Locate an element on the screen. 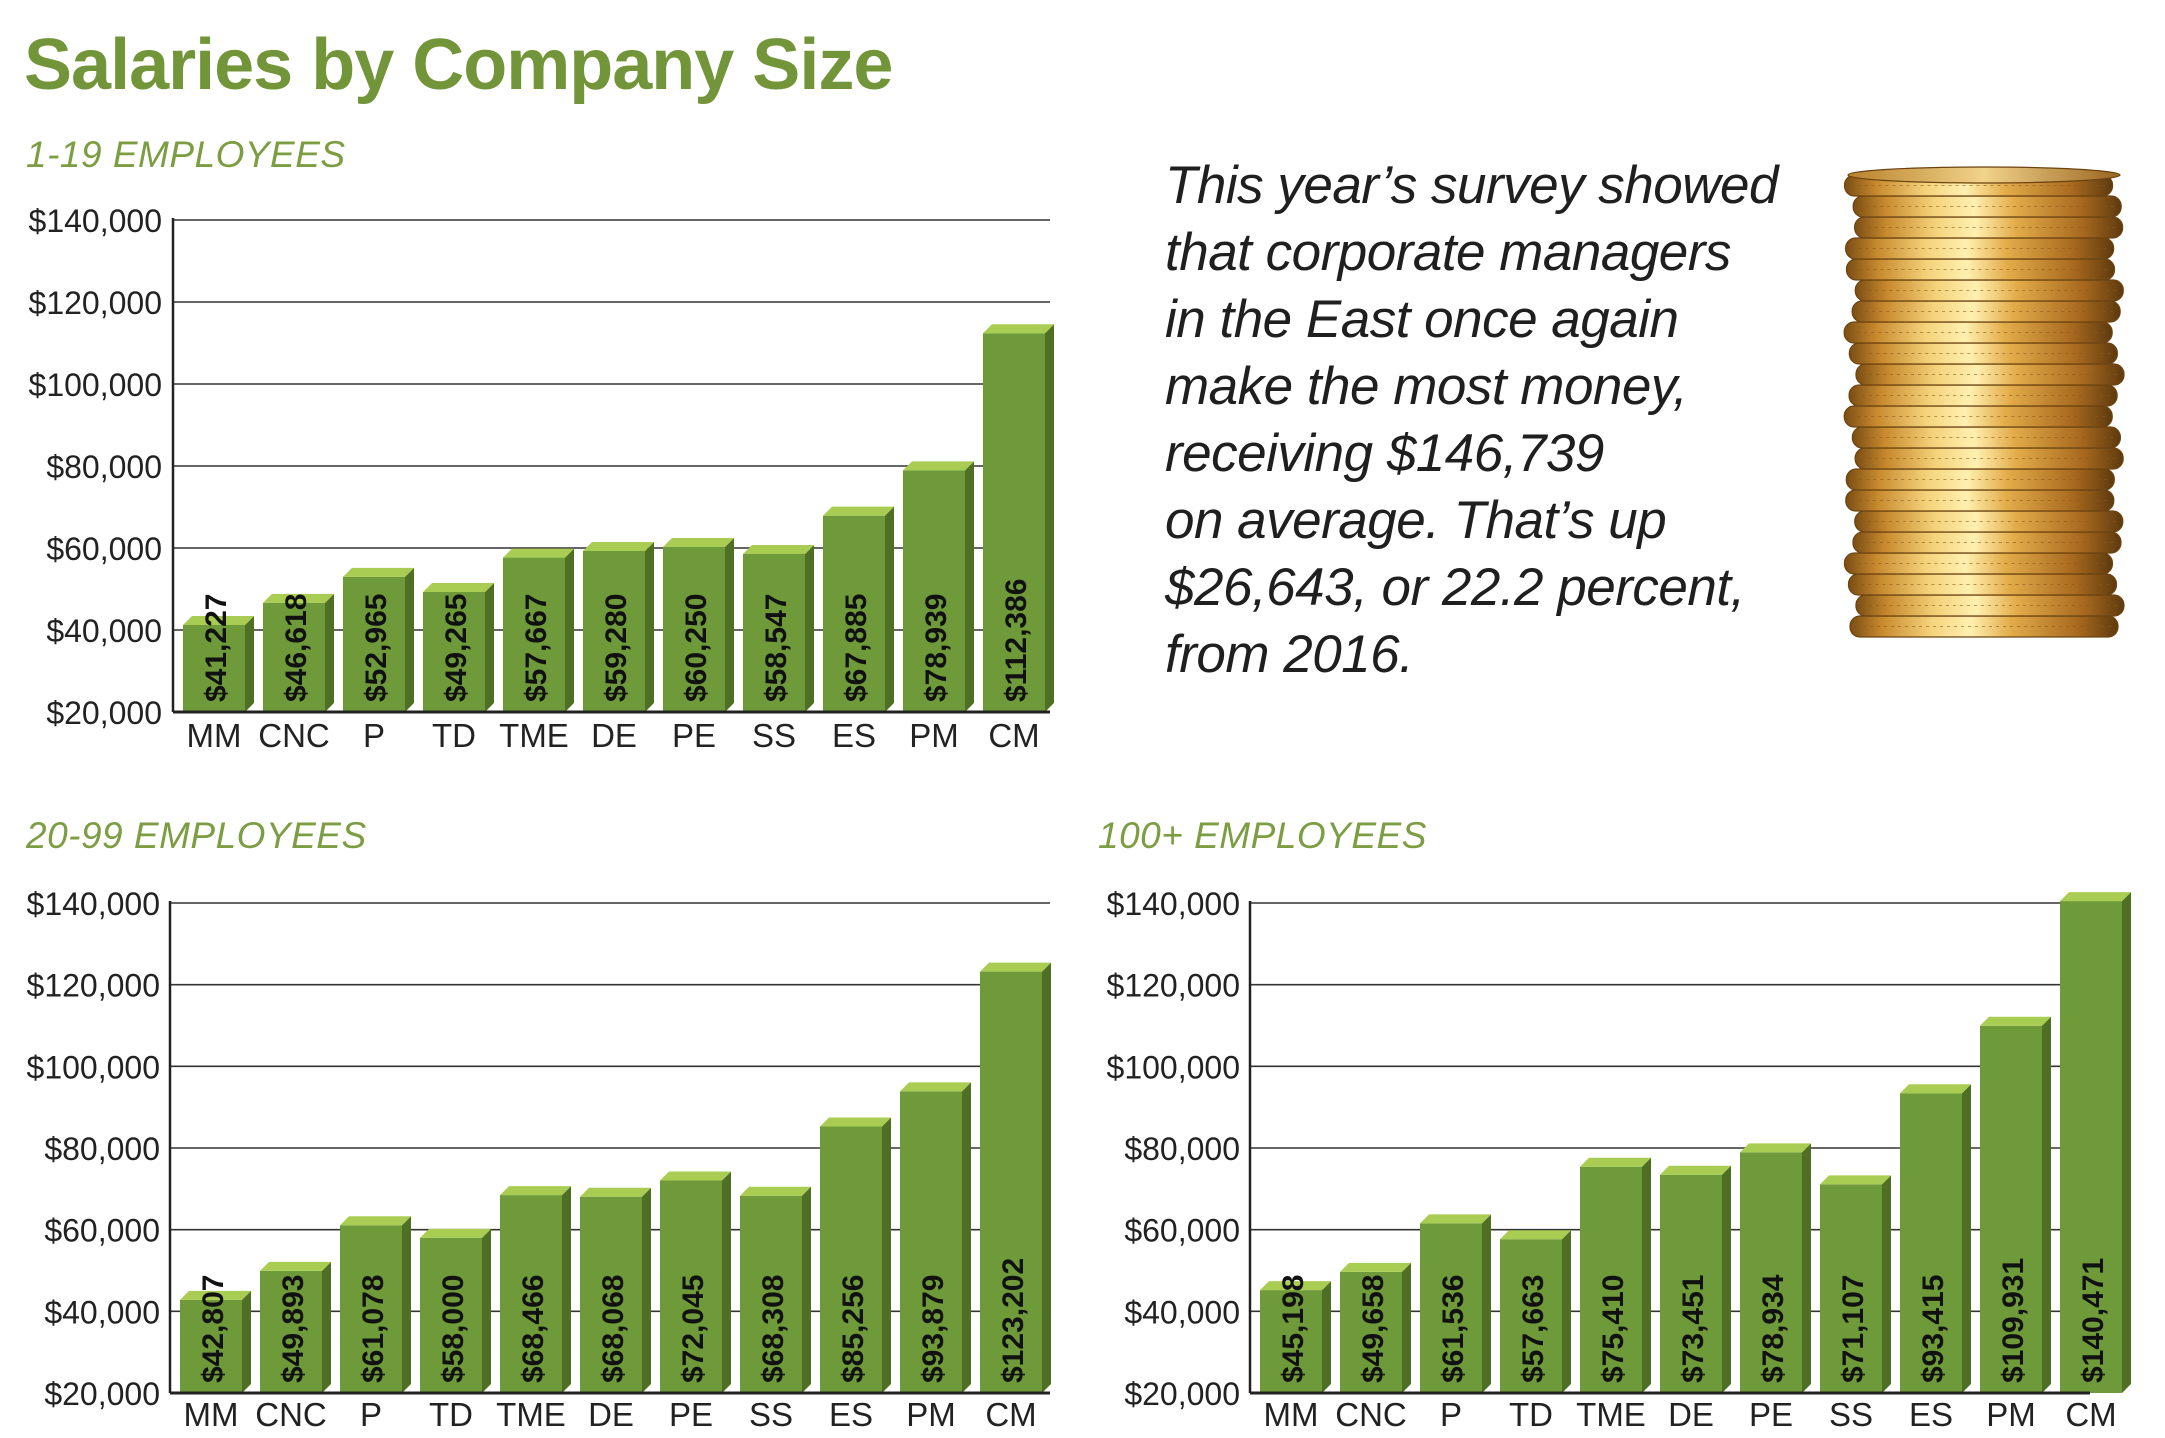 This screenshot has height=1438, width=2165. bar-value-label: $140,471 is located at coordinates (2093, 1320).